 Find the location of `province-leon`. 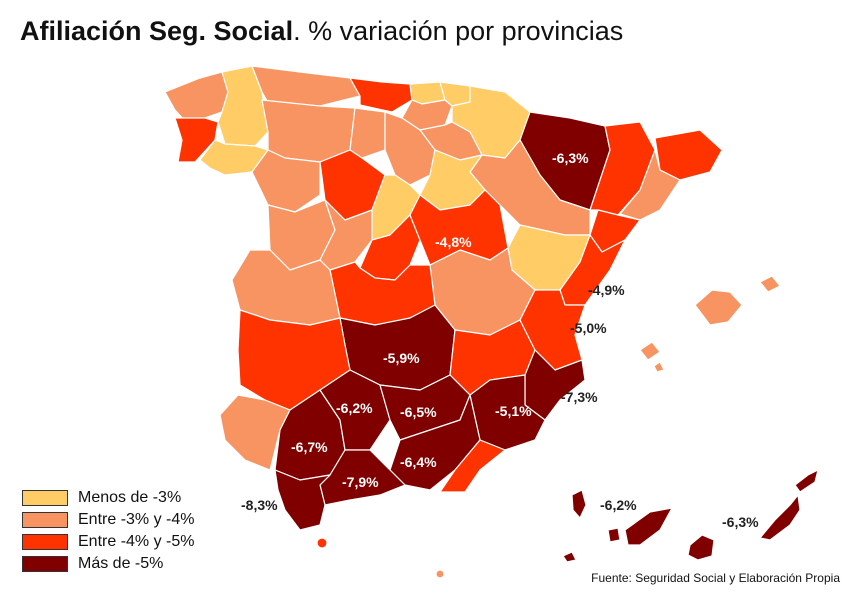

province-leon is located at coordinates (308, 131).